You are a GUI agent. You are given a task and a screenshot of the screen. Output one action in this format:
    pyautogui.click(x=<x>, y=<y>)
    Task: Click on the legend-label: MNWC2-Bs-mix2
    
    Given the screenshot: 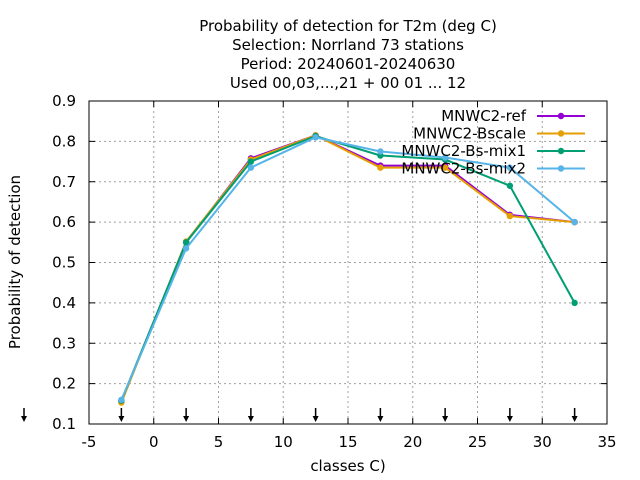 What is the action you would take?
    pyautogui.click(x=463, y=169)
    